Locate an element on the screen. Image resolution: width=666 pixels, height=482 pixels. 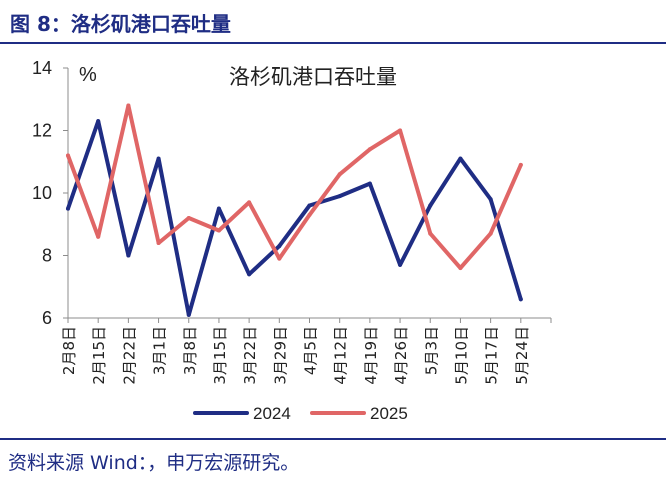
chart-title: 洛杉矶港口吞吐量 is located at coordinates (313, 77).